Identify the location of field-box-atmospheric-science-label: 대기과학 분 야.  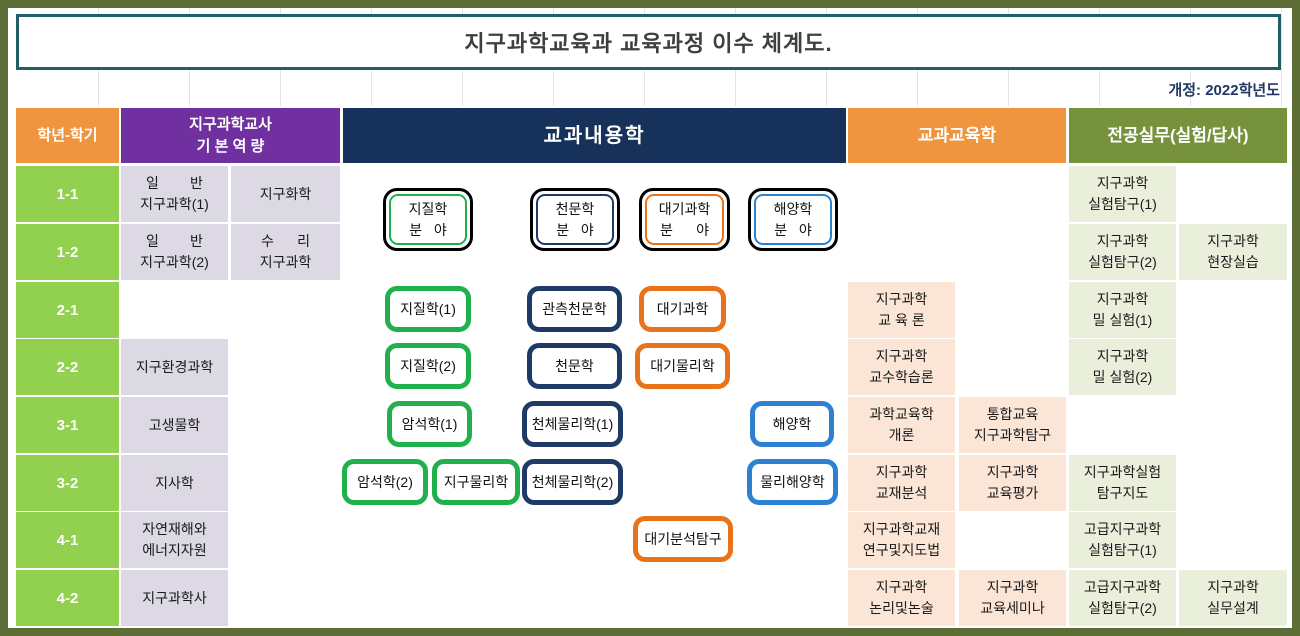
(684, 219).